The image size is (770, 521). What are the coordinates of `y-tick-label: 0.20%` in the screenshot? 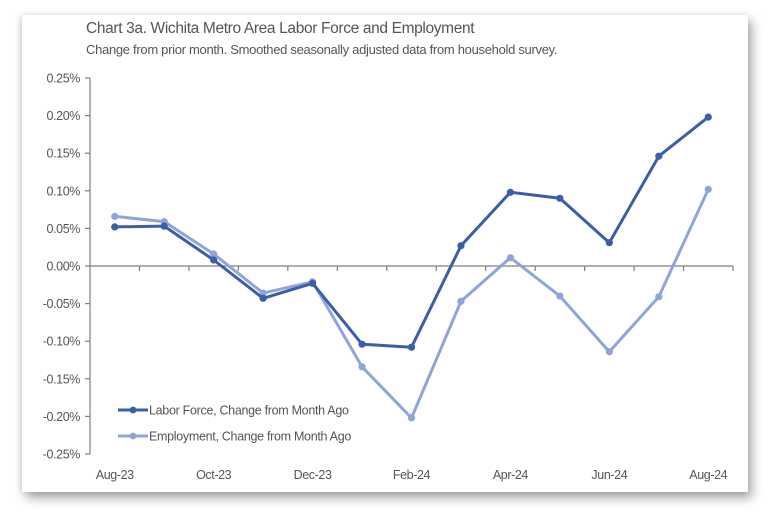 It's located at (64, 116).